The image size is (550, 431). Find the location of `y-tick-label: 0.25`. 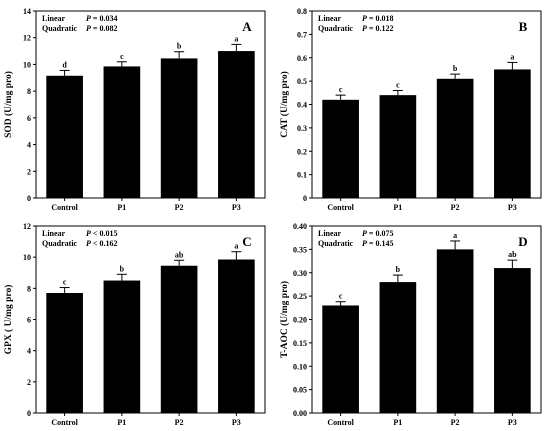

y-tick-label: 0.25 is located at coordinates (300, 296).